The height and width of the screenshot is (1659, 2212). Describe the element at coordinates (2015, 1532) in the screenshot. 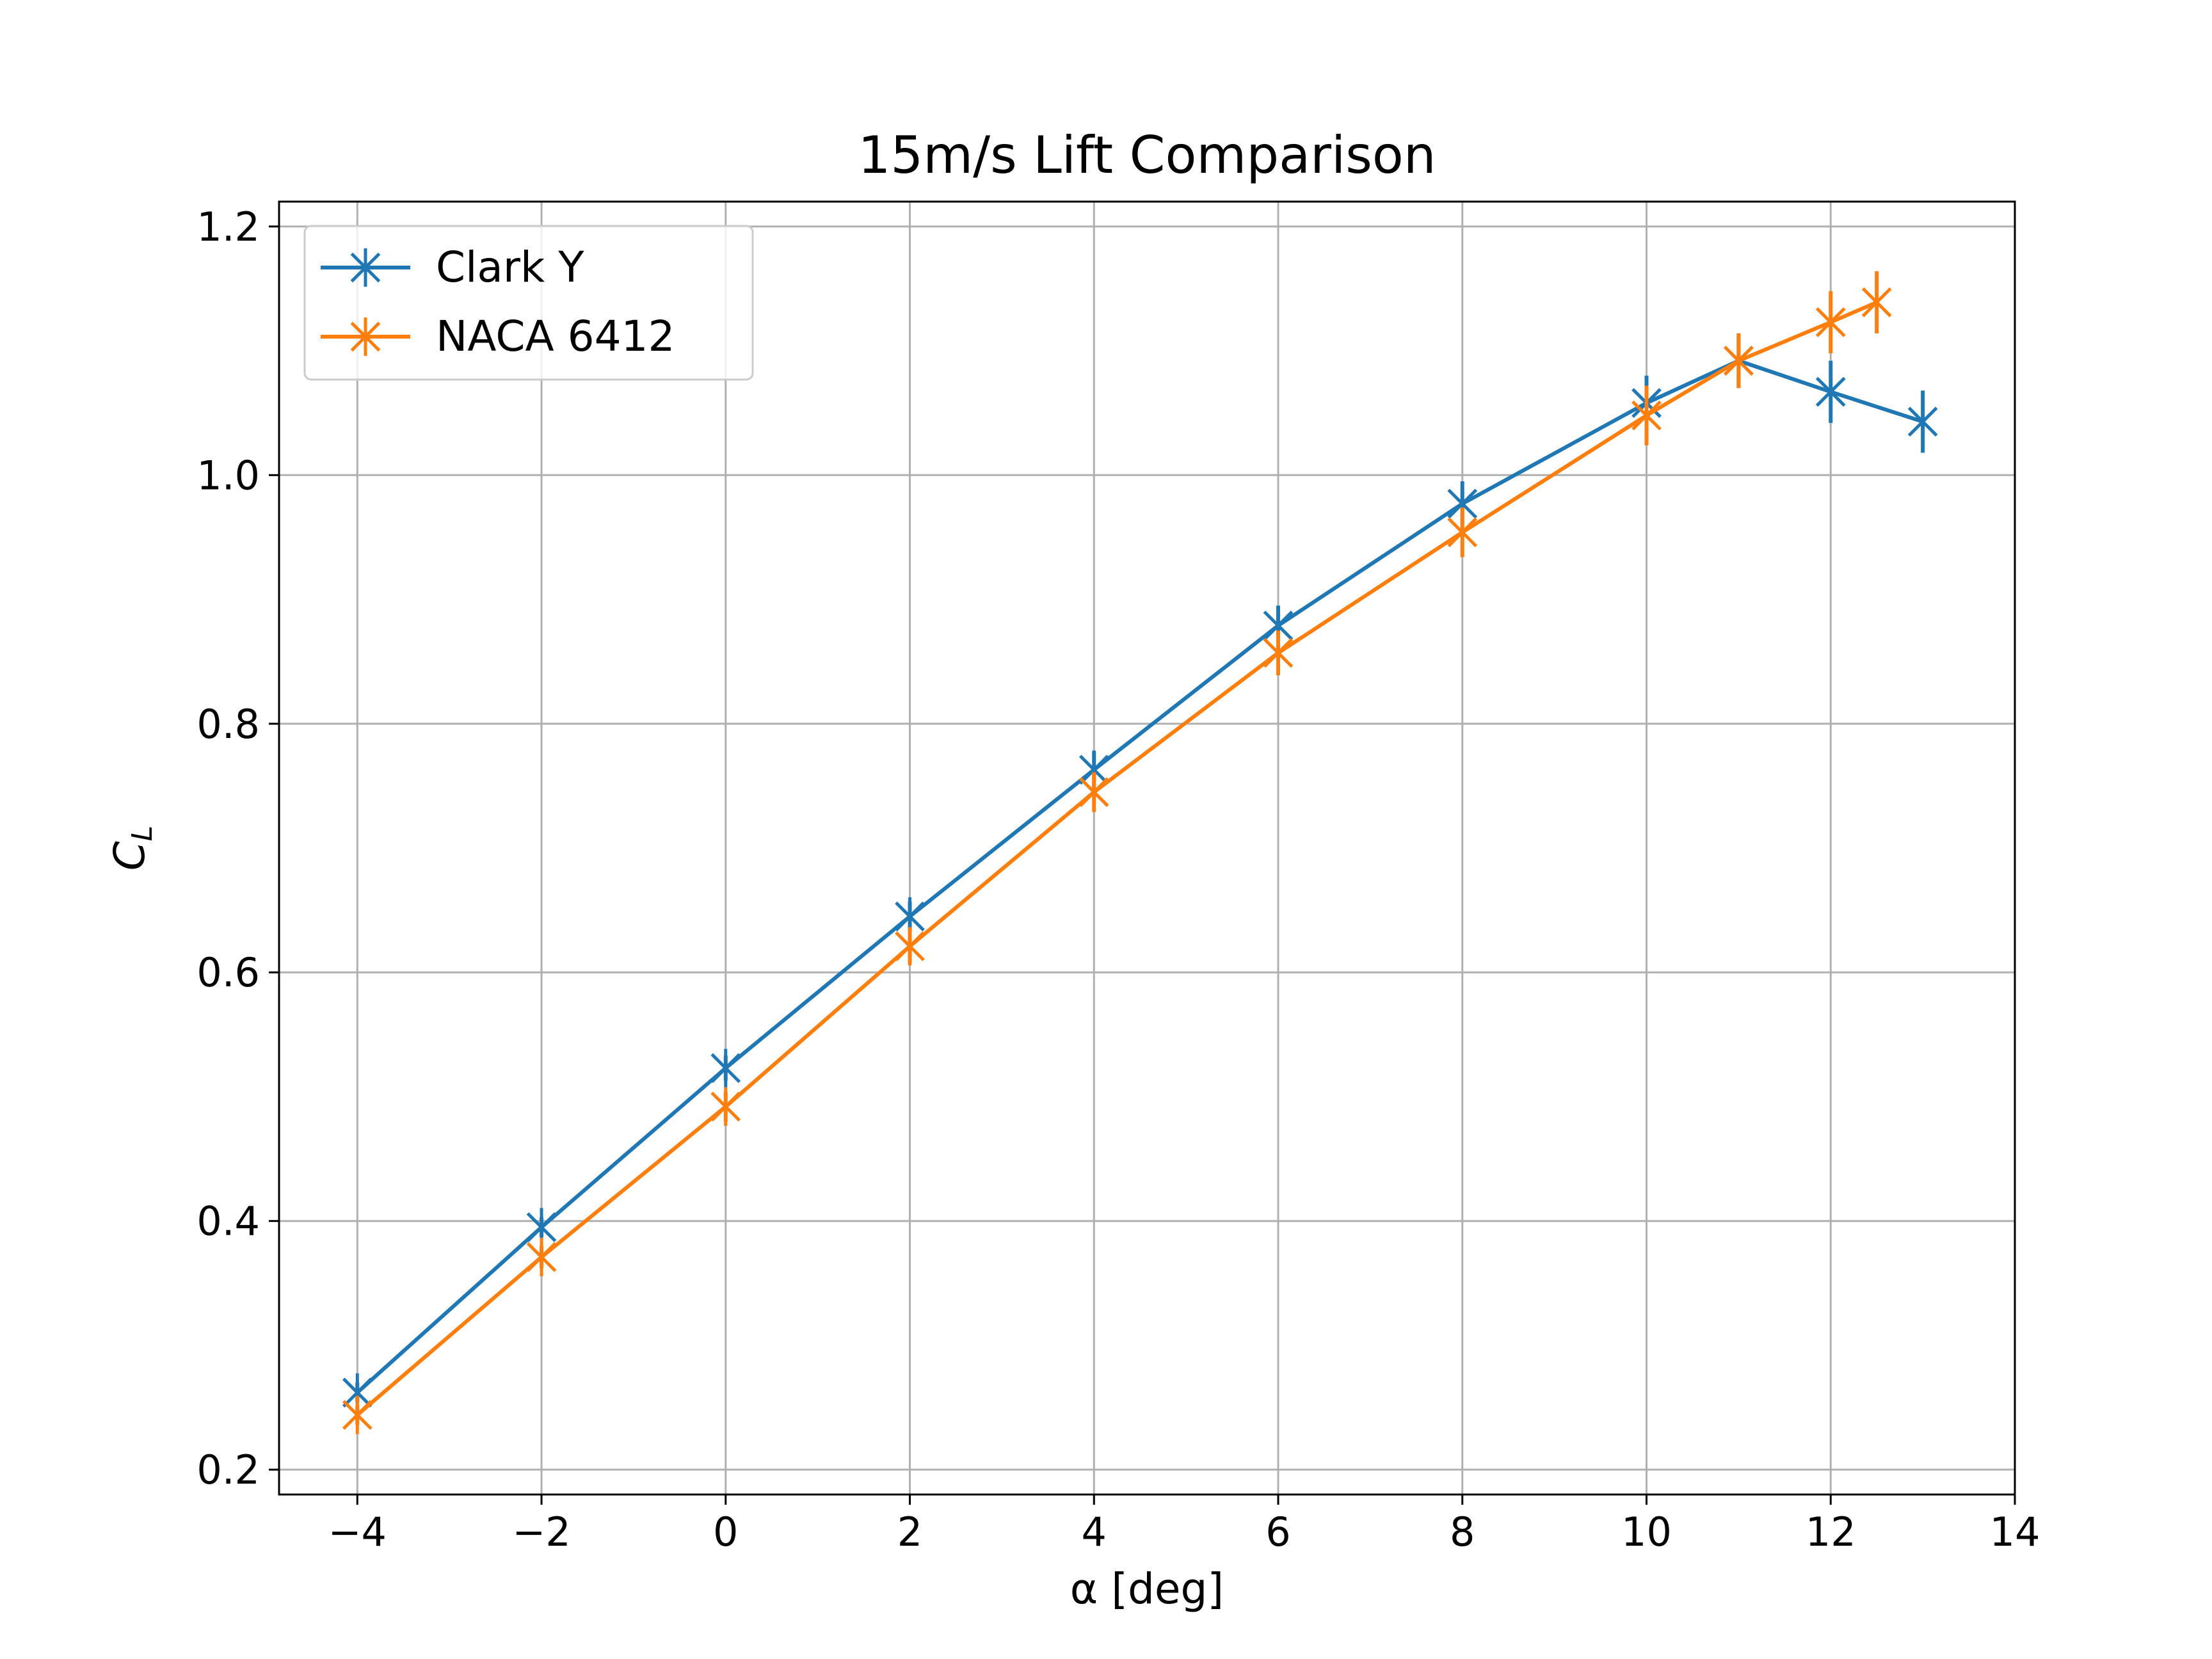

I see `x-tick-label: 14` at that location.